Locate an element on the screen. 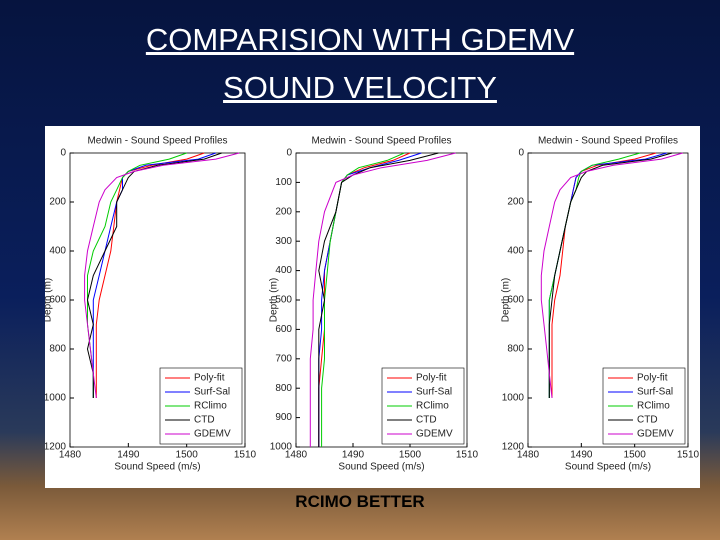 The height and width of the screenshot is (540, 720). slide-title: SOUND VELOCITY is located at coordinates (360, 87).